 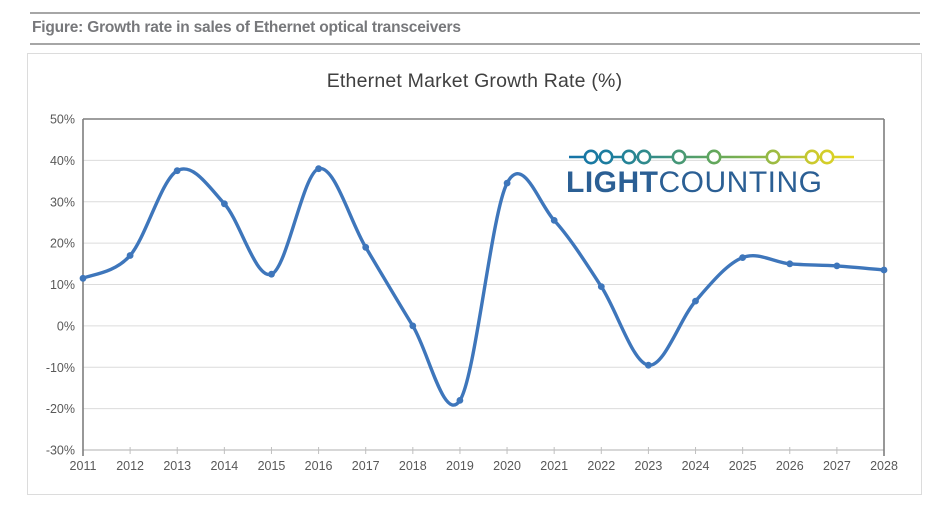 What do you see at coordinates (475, 44) in the screenshot?
I see `caption-rule-bottom` at bounding box center [475, 44].